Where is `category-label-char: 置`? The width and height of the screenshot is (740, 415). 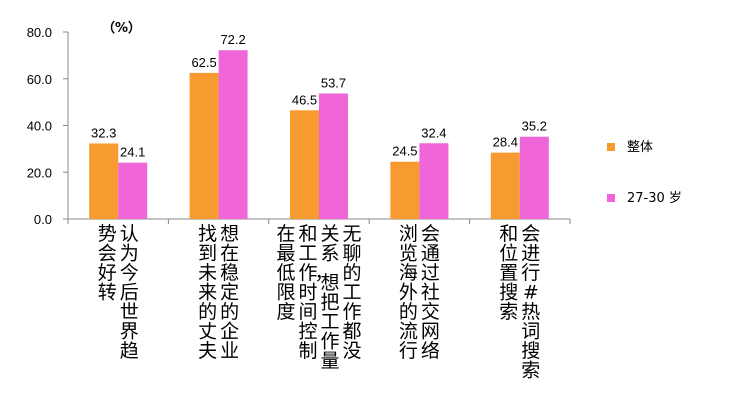
category-label-char: 置 is located at coordinates (508, 273).